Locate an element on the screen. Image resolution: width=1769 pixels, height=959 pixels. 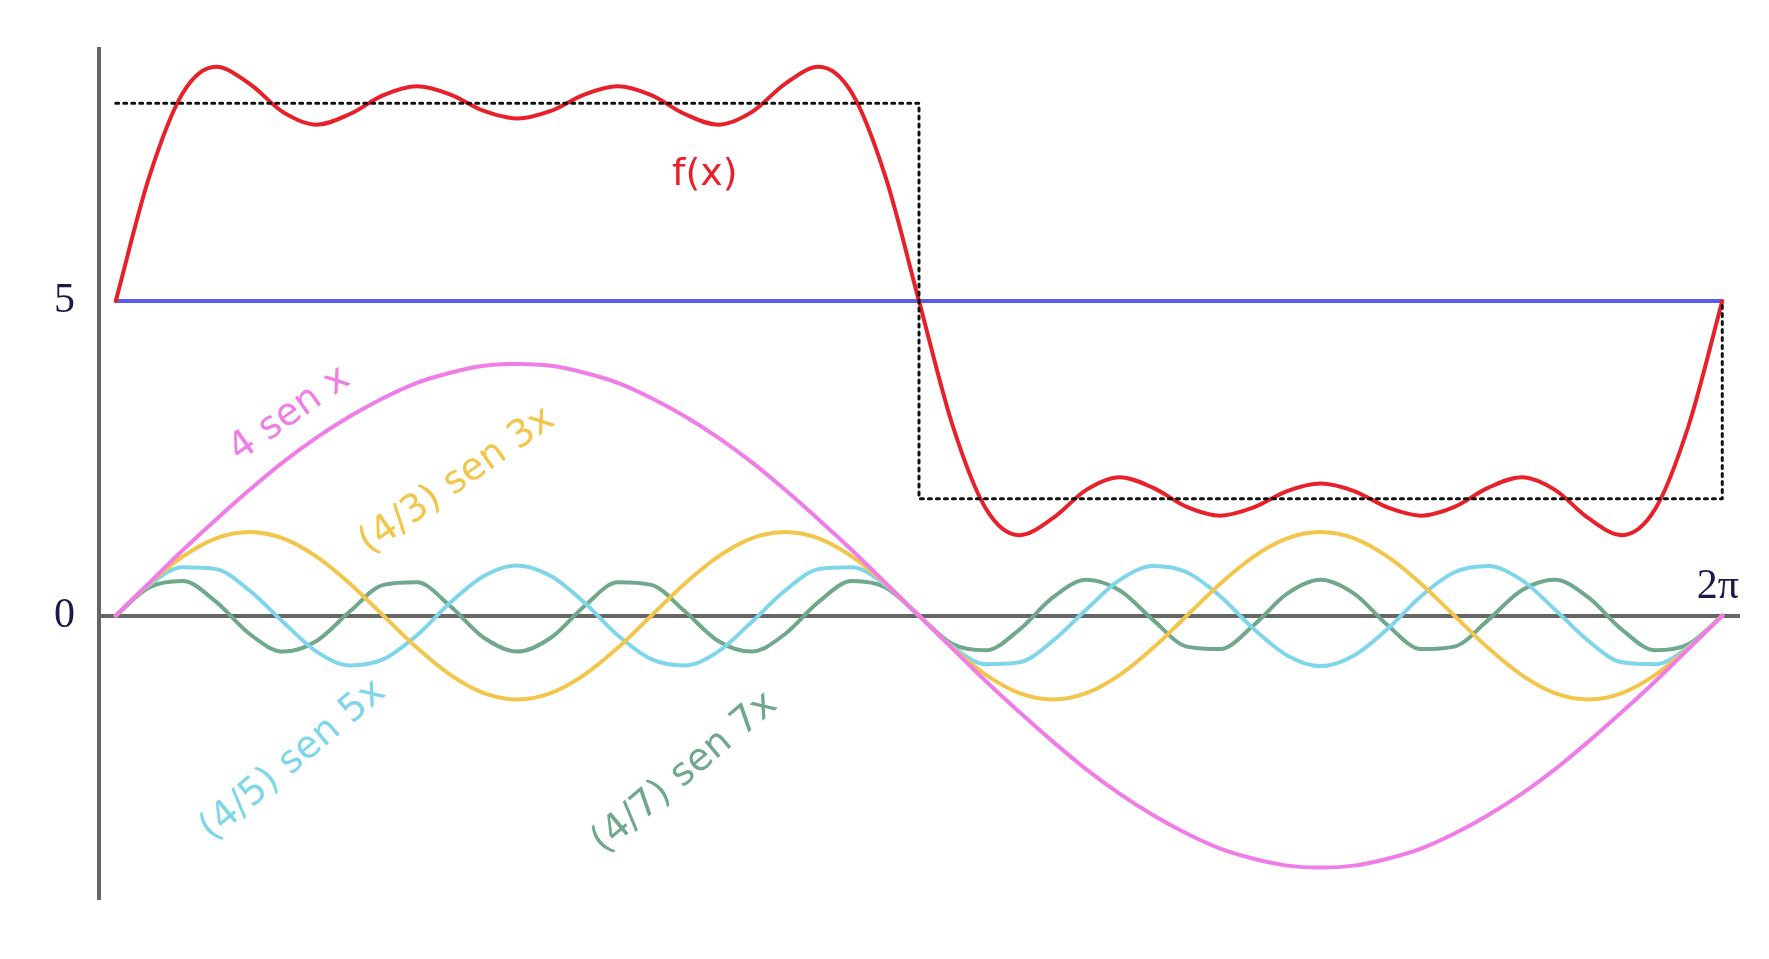
series-label: f(x) is located at coordinates (705, 171).